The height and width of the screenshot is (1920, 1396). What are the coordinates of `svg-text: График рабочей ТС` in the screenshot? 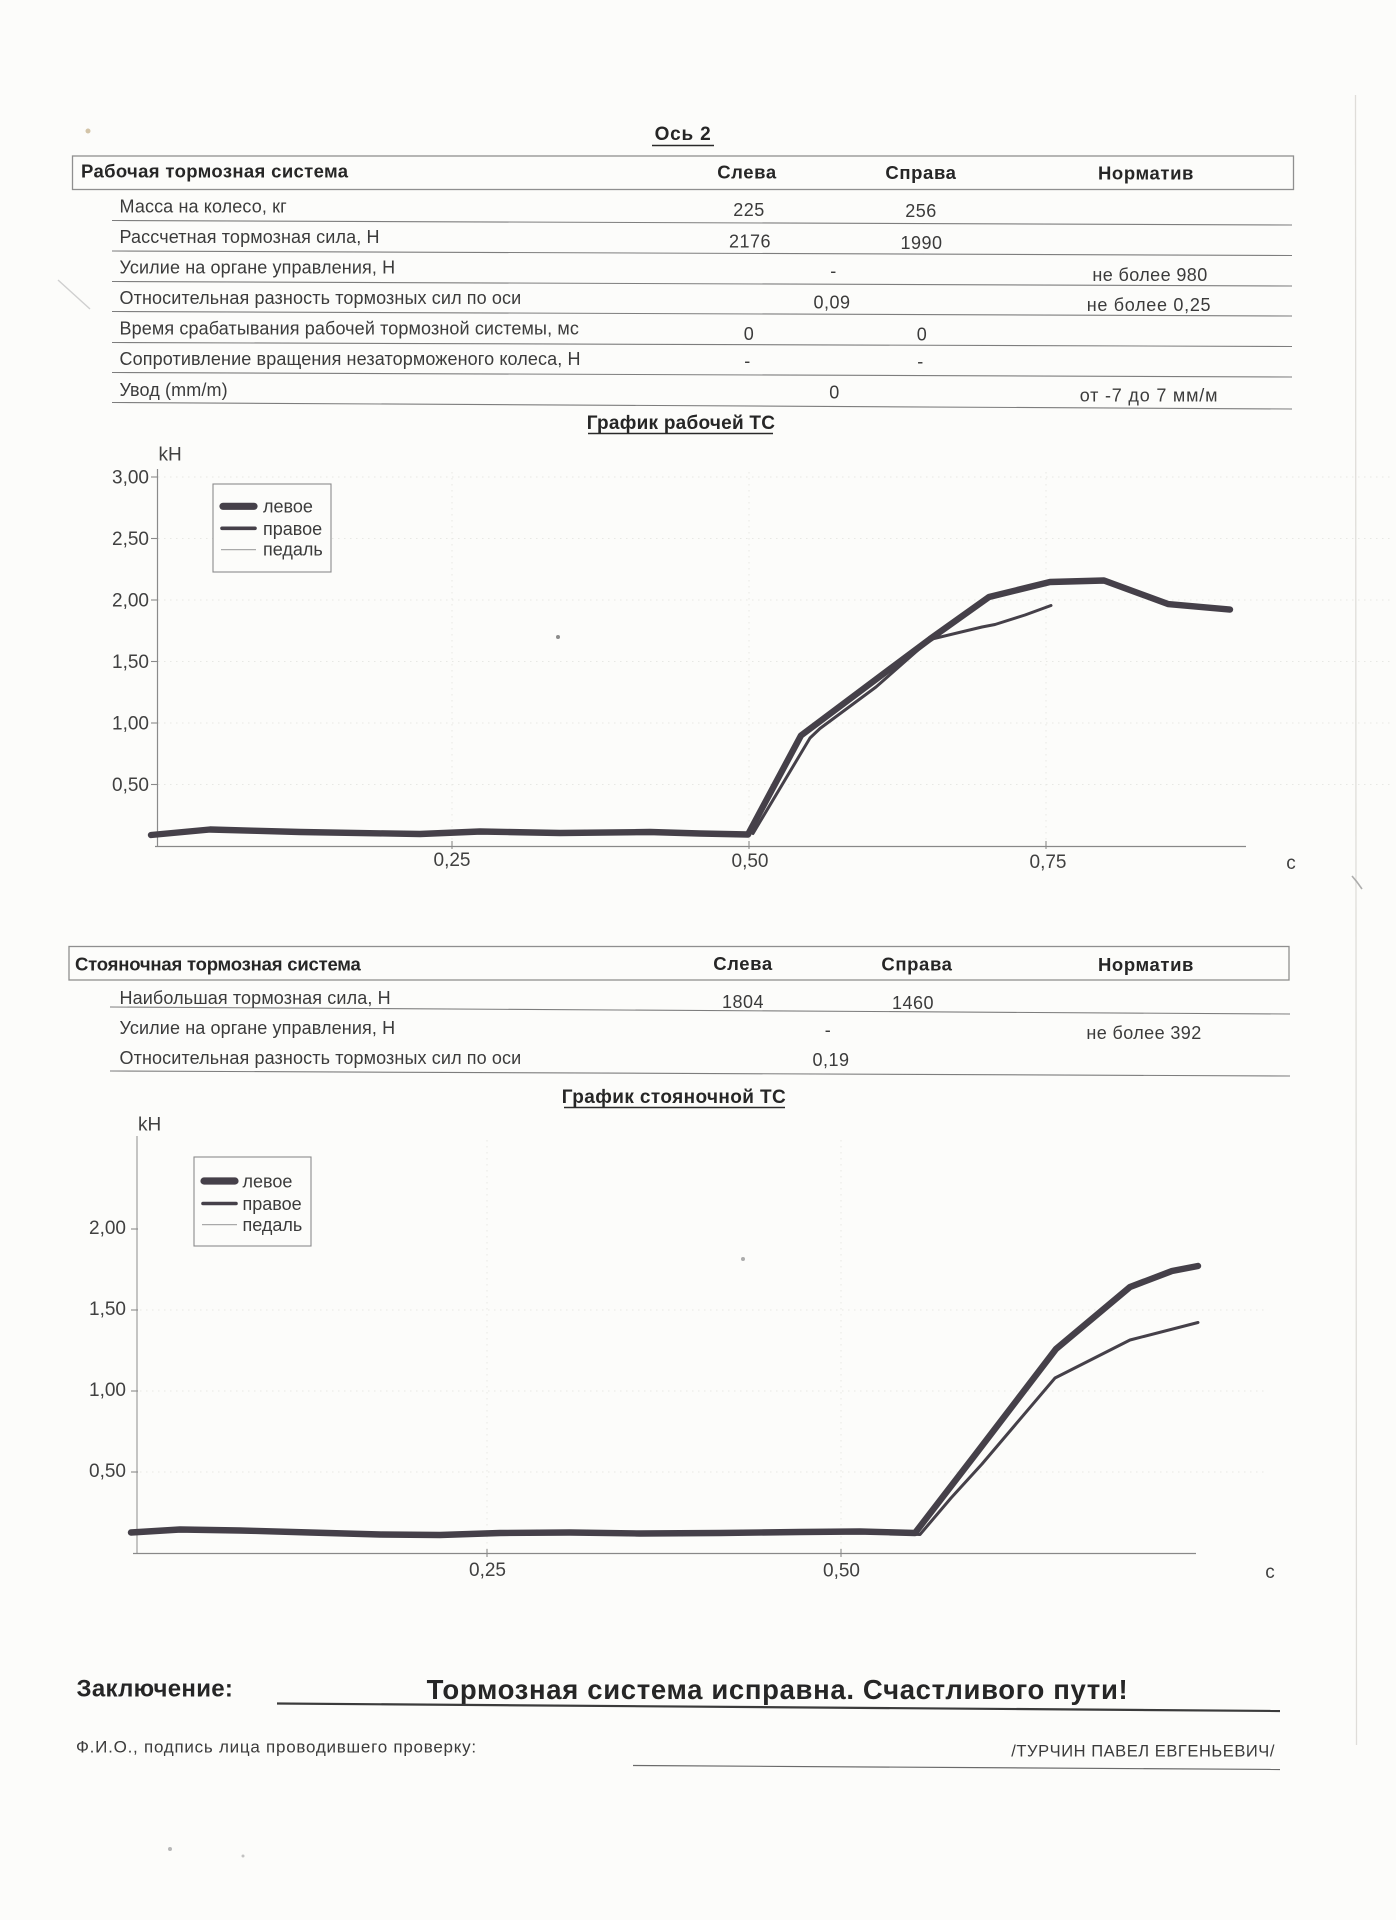 It's located at (681, 423).